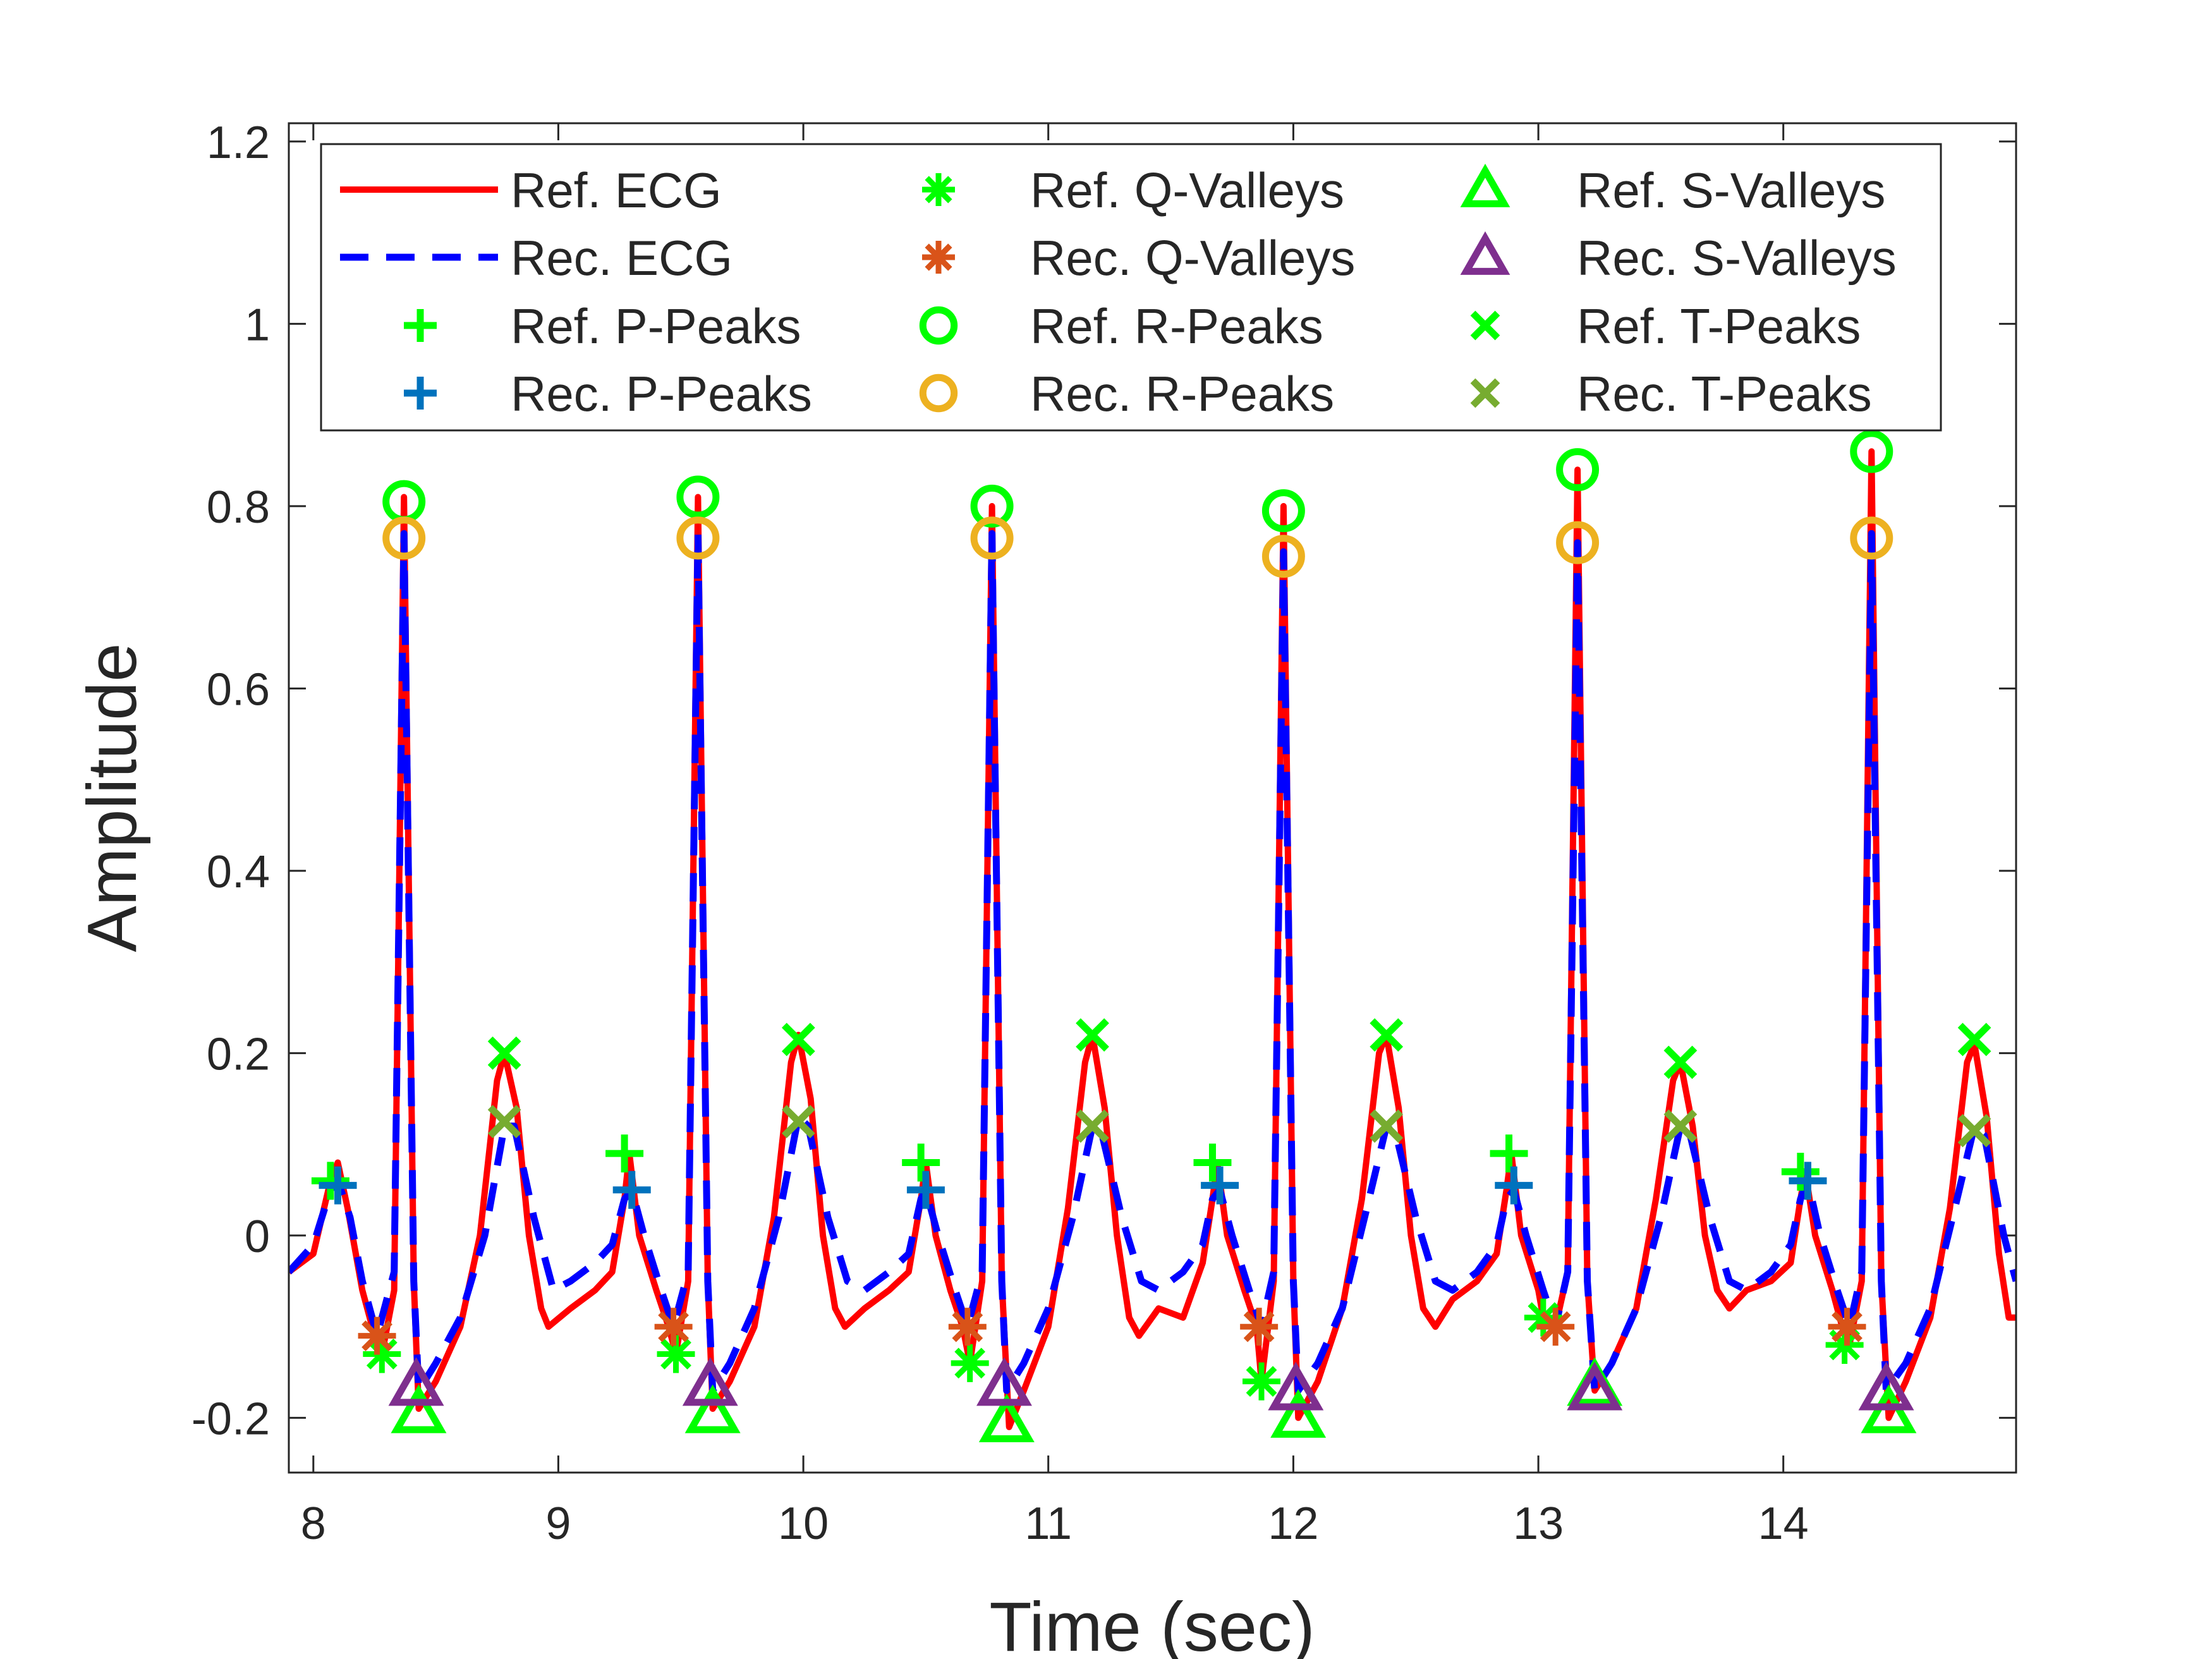 The image size is (2212, 1659). Describe the element at coordinates (661, 394) in the screenshot. I see `legend-label: Rec. P-Peaks` at that location.